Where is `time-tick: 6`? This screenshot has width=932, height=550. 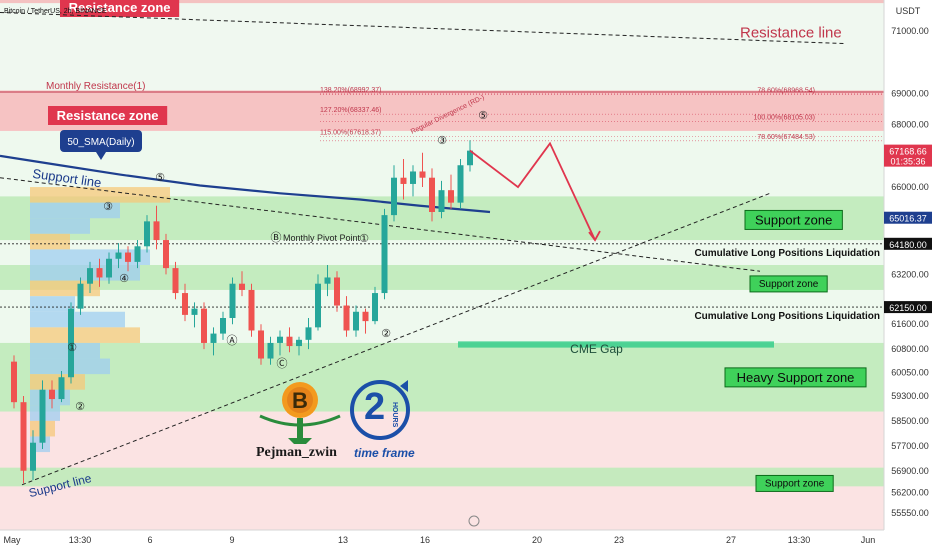 time-tick: 6 is located at coordinates (149, 540).